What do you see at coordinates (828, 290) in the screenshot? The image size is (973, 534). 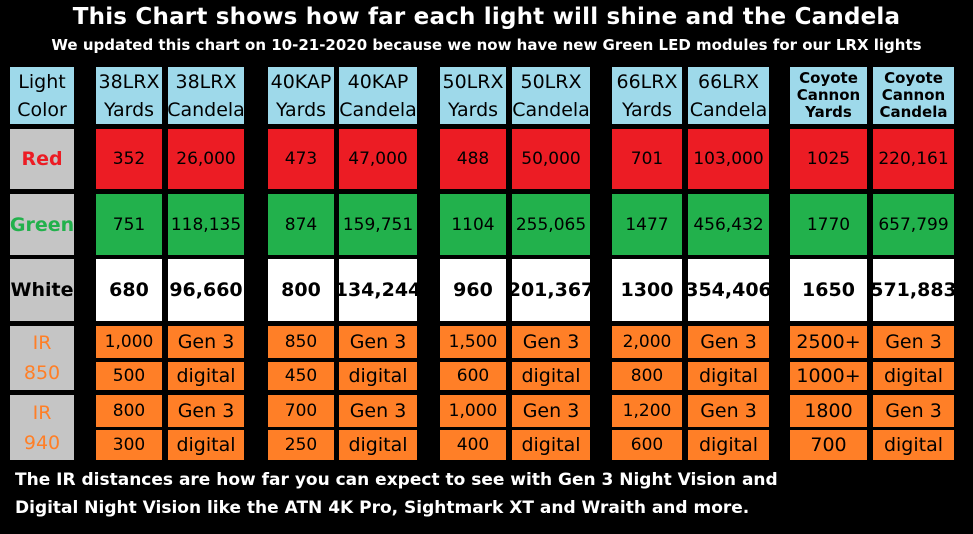 I see `cell-white-9: 1650` at bounding box center [828, 290].